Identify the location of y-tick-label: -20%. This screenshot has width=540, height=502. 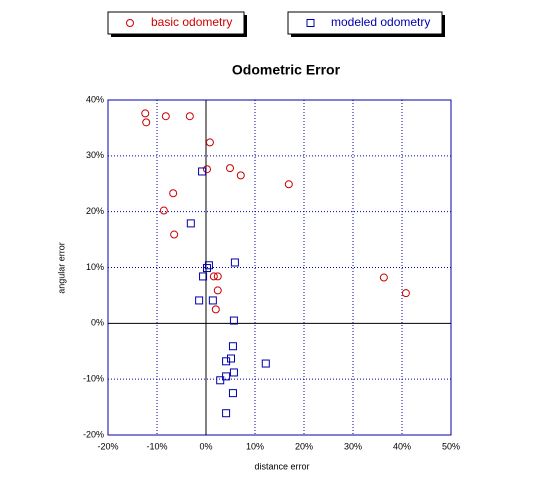
(93, 434).